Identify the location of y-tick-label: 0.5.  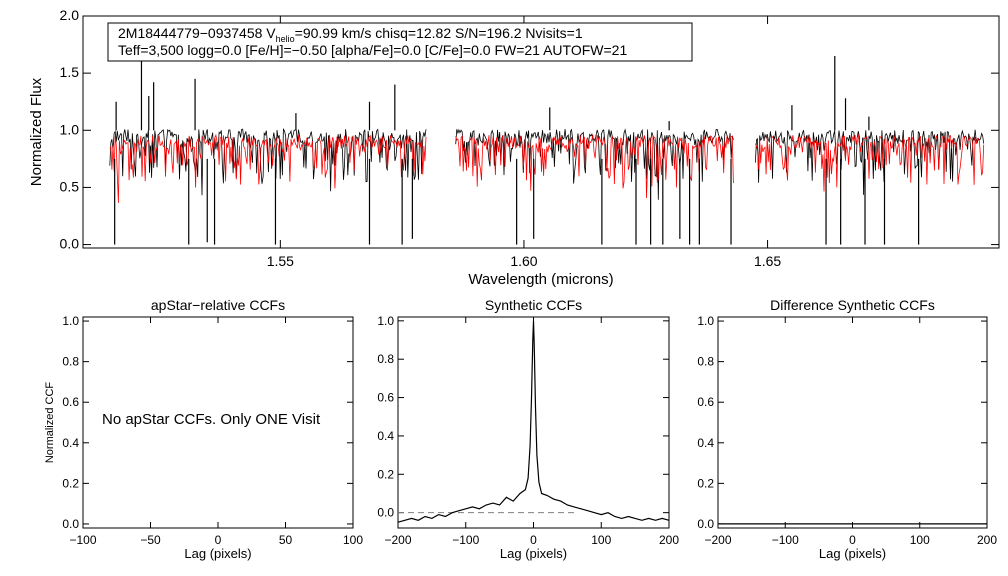
(70, 186).